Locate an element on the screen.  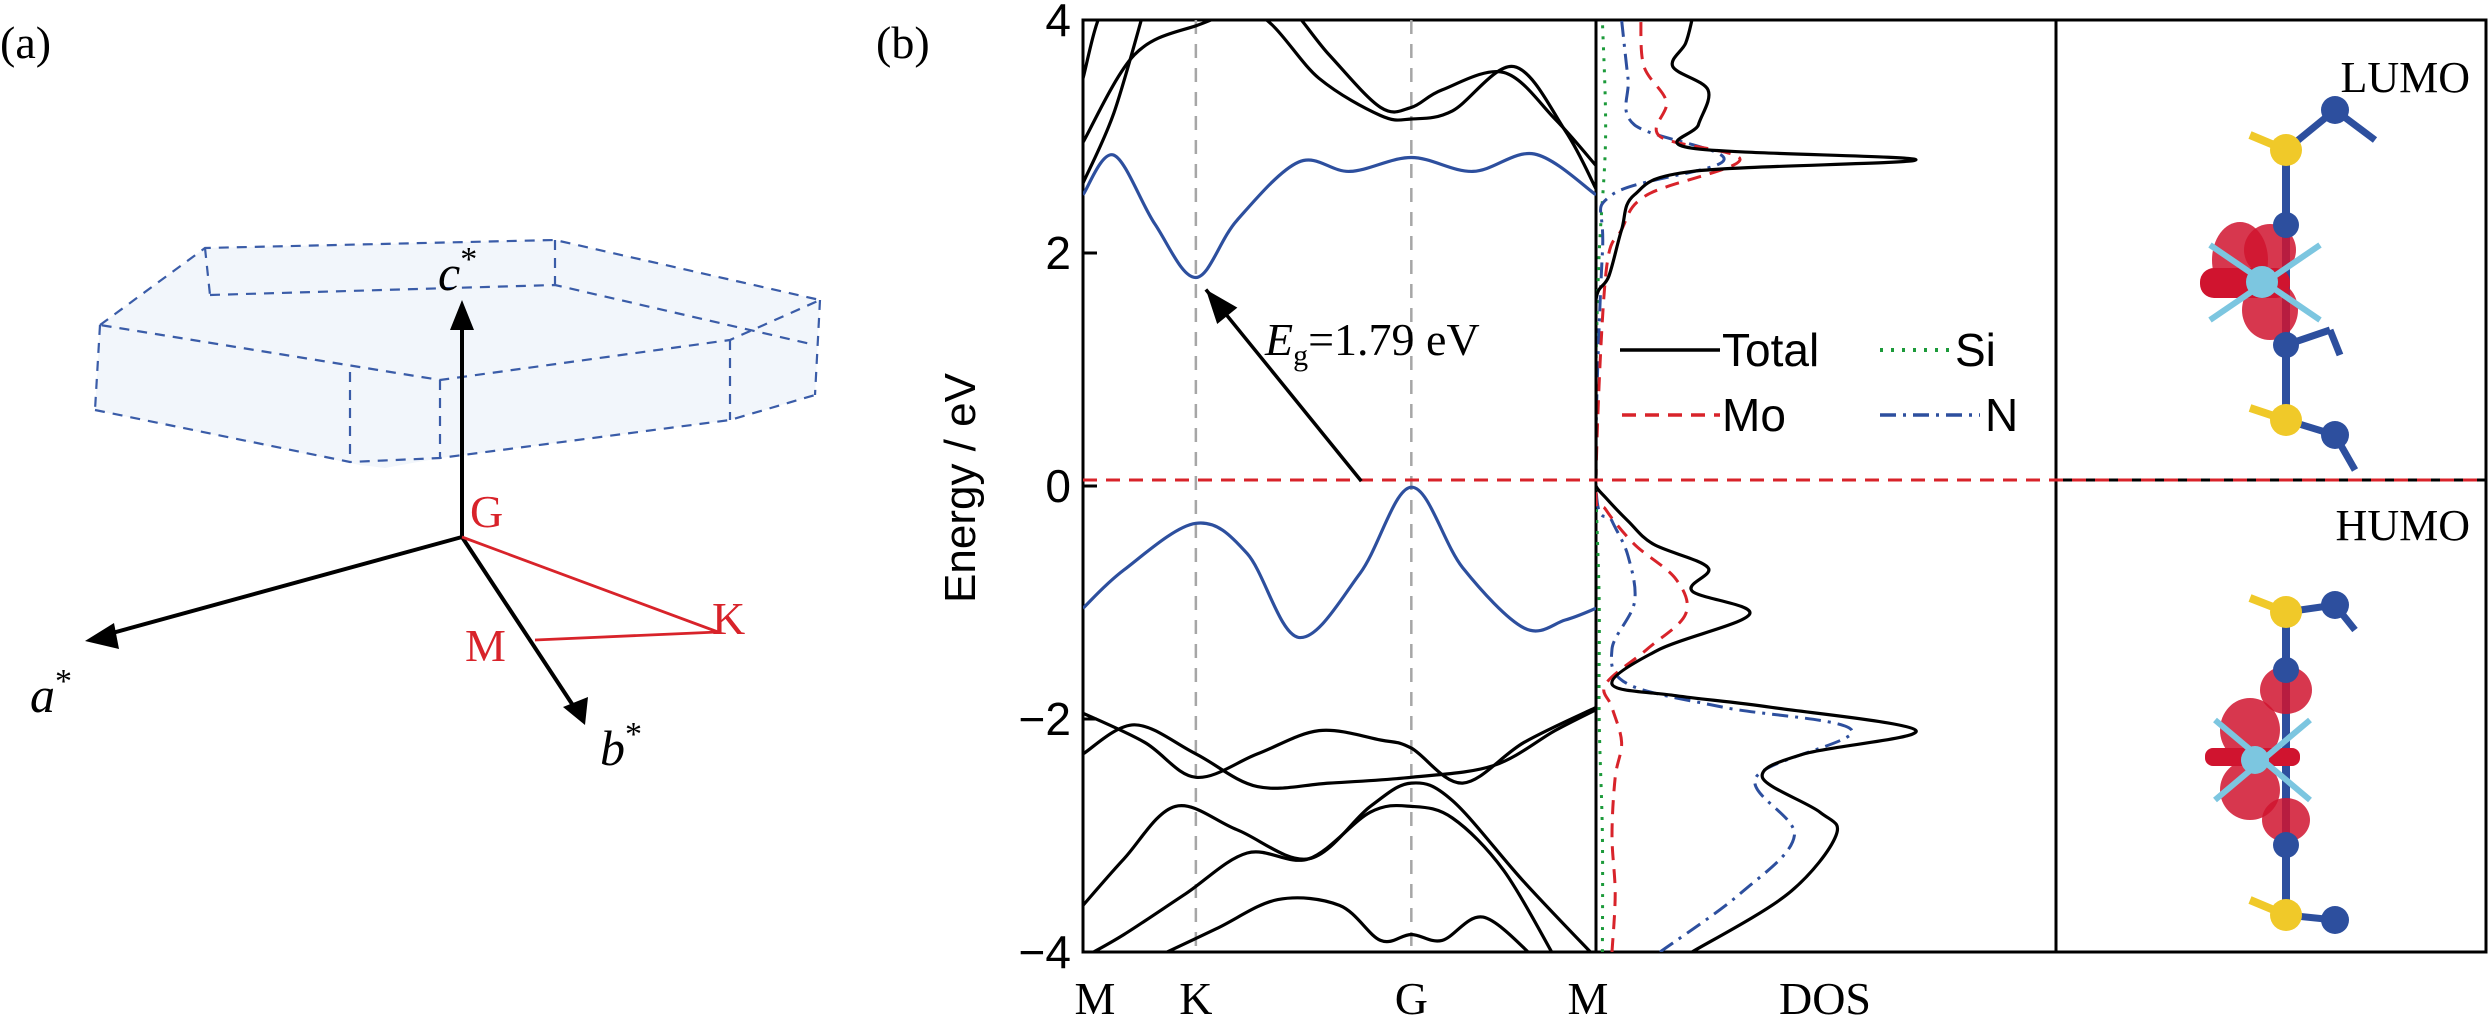
band-gap-arrow-line is located at coordinates (1283, 385).